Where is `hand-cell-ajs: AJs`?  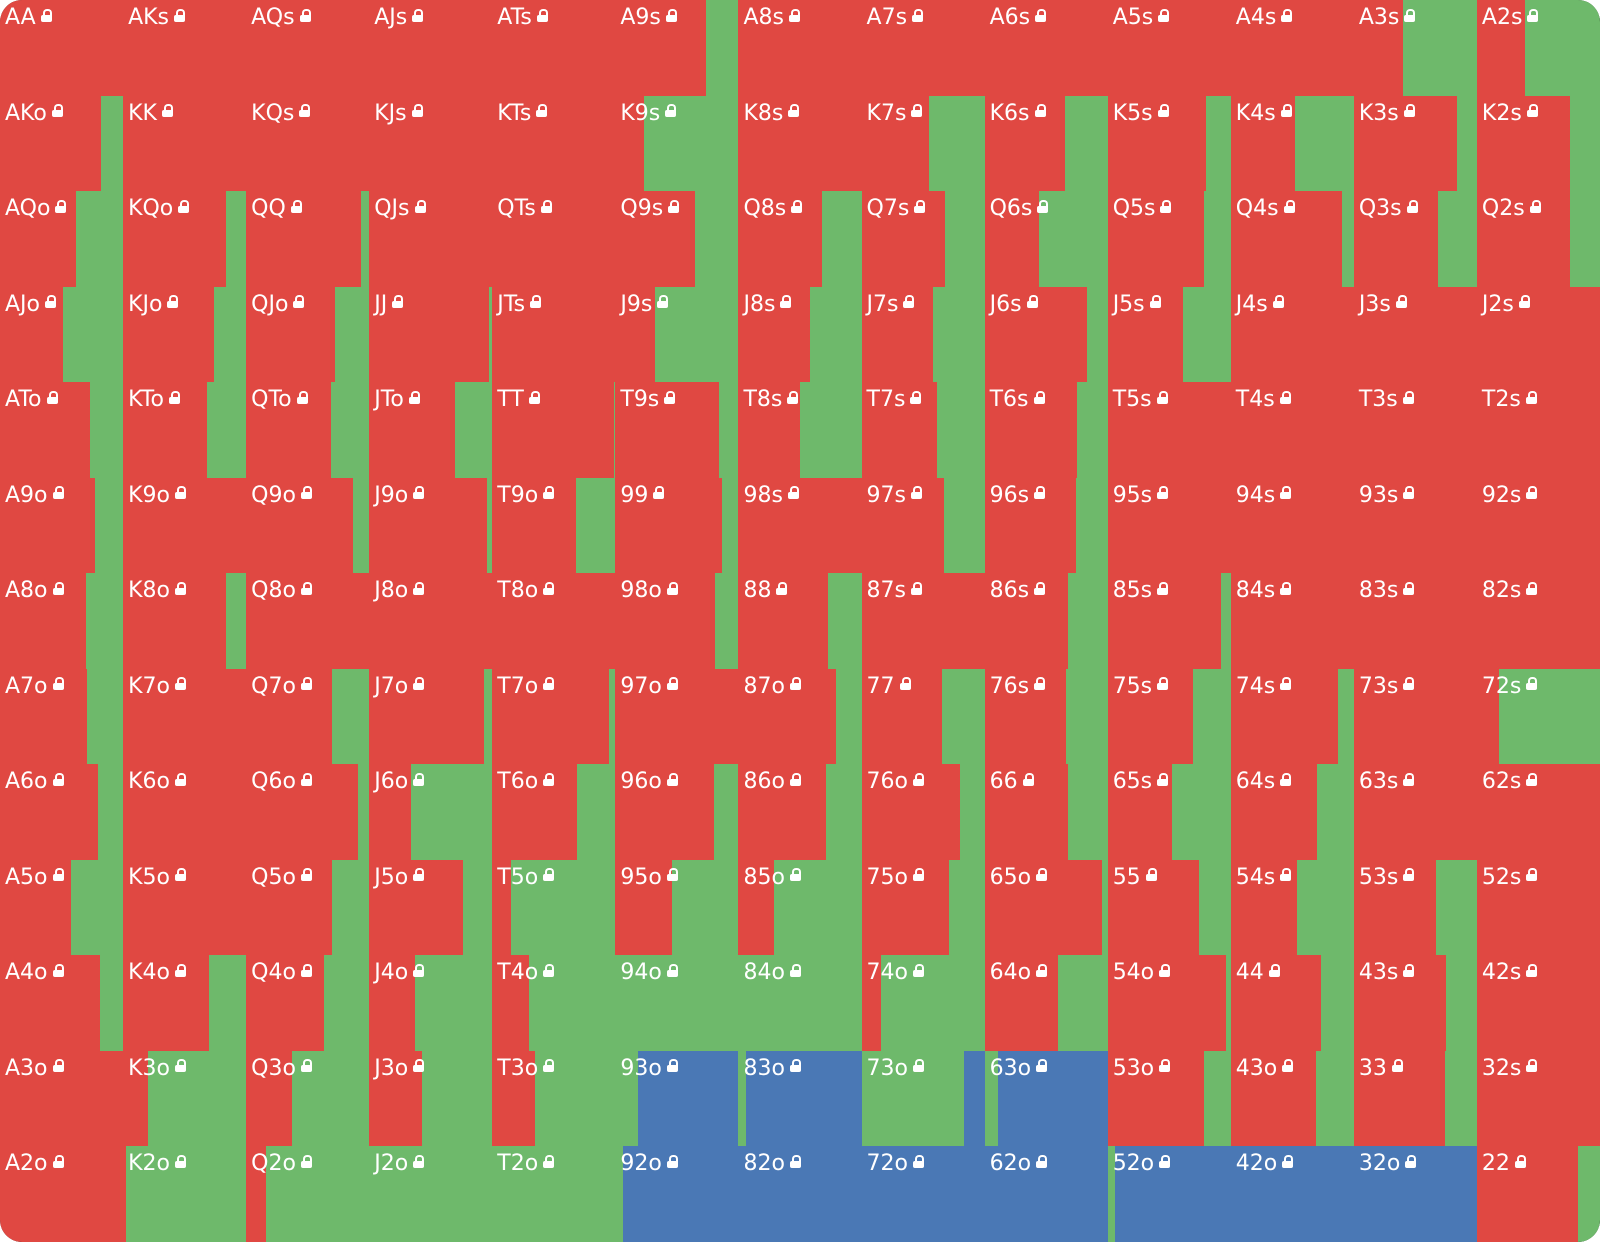
hand-cell-ajs: AJs is located at coordinates (431, 48).